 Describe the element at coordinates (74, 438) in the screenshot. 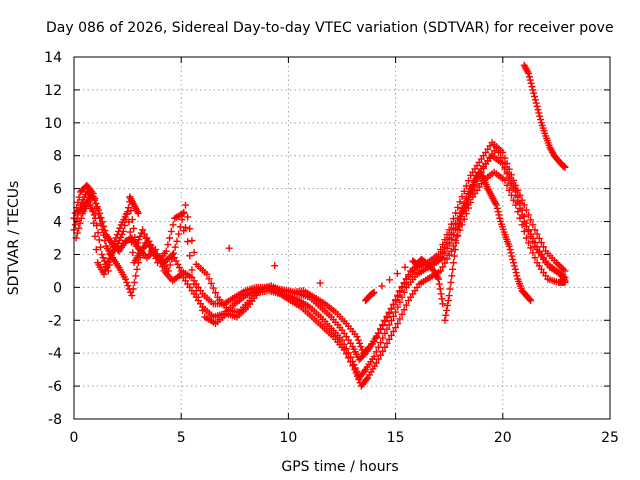

I see `x-tick-label: 0` at that location.